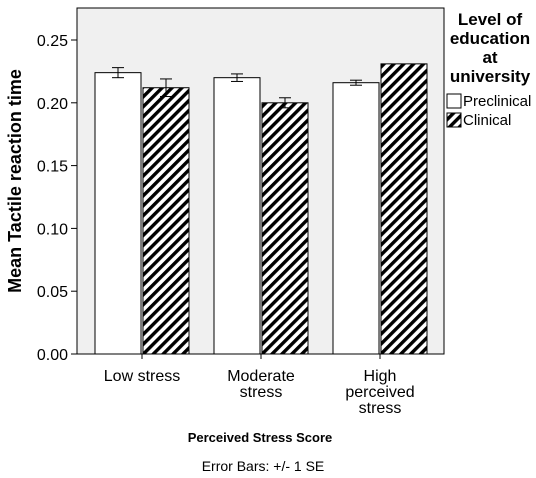 This screenshot has height=478, width=536. Describe the element at coordinates (52, 41) in the screenshot. I see `y-tick-label: 0.25` at that location.